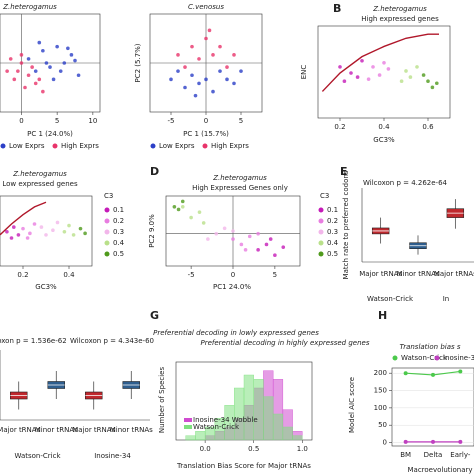  I want to click on group-label: Watson-Crick, so click(390, 299).